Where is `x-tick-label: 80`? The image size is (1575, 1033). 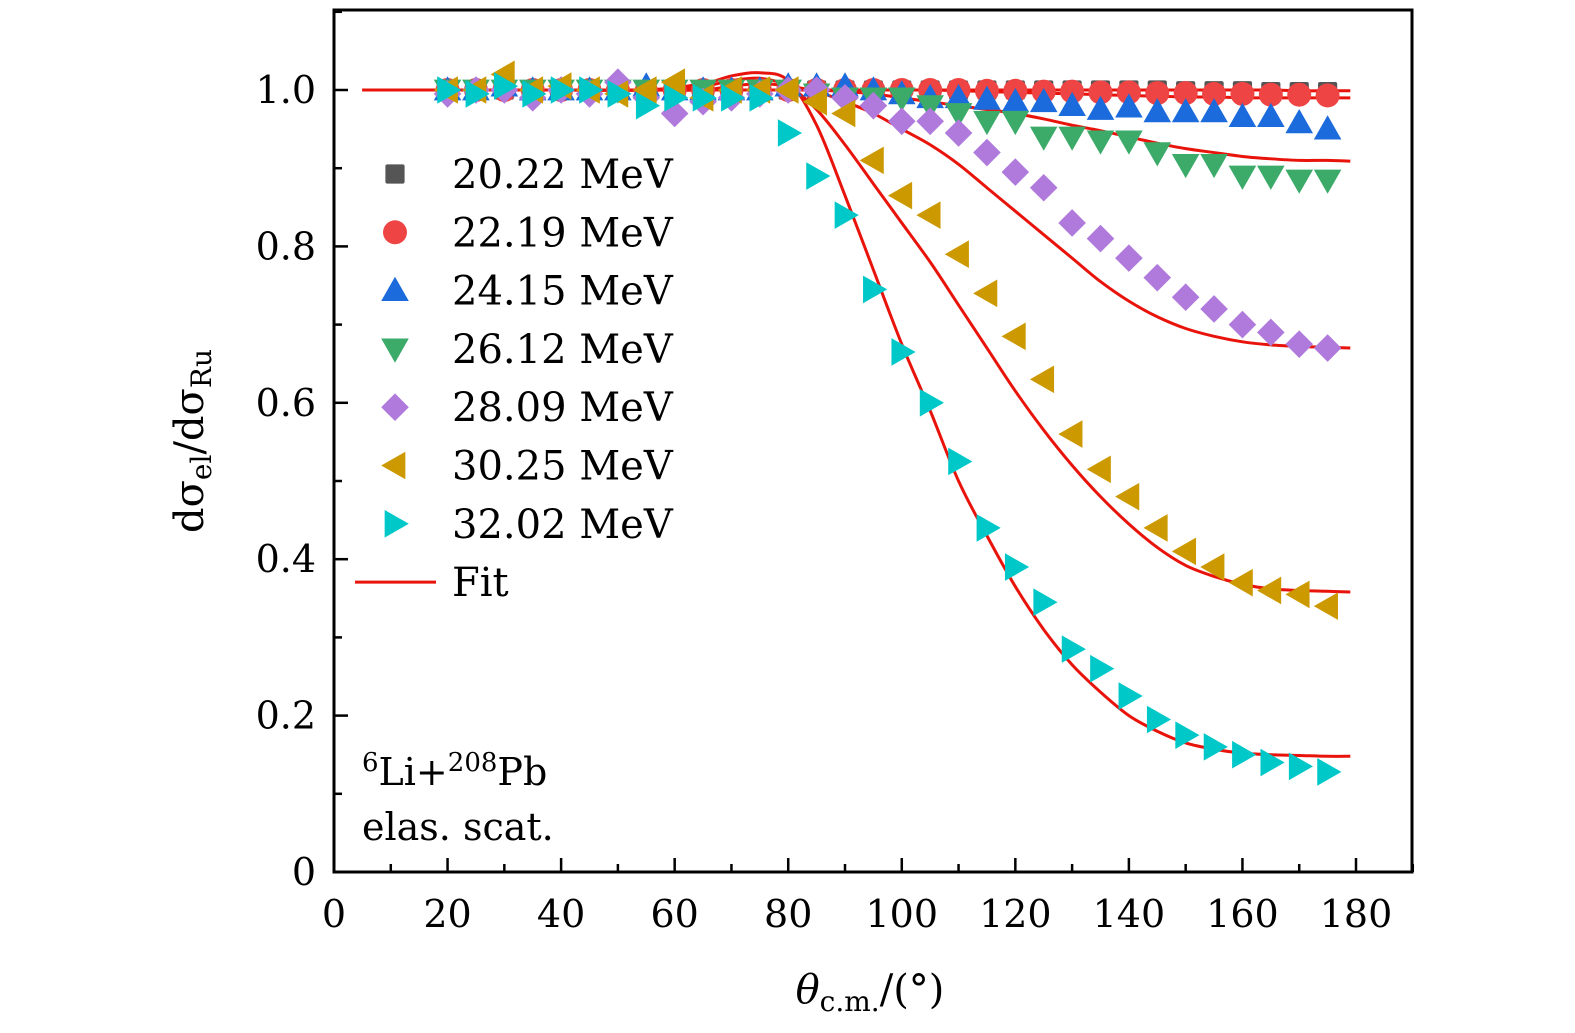 x-tick-label: 80 is located at coordinates (788, 914).